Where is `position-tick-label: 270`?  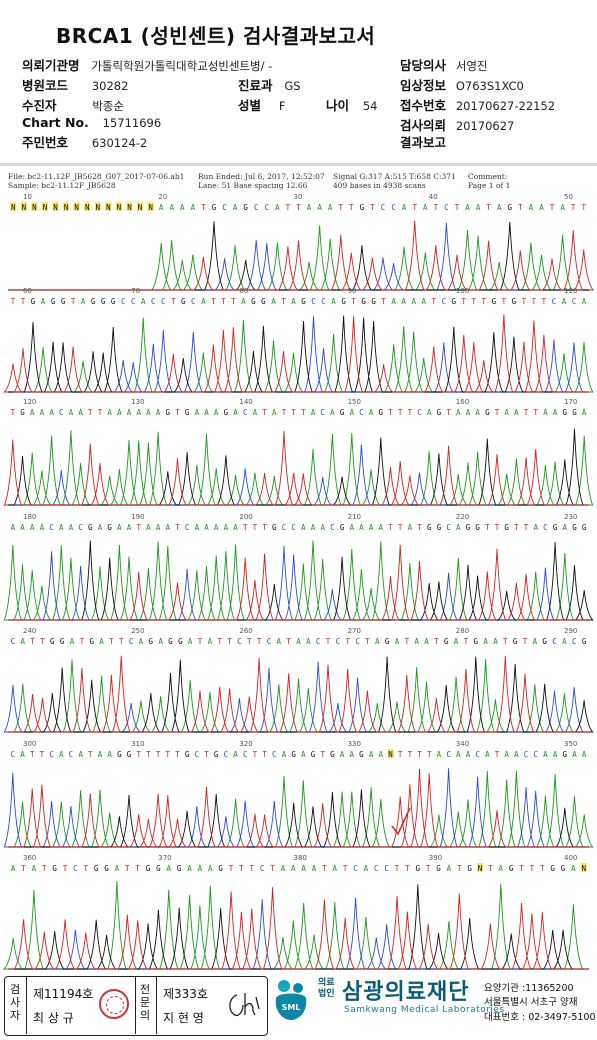
position-tick-label: 270 is located at coordinates (354, 631).